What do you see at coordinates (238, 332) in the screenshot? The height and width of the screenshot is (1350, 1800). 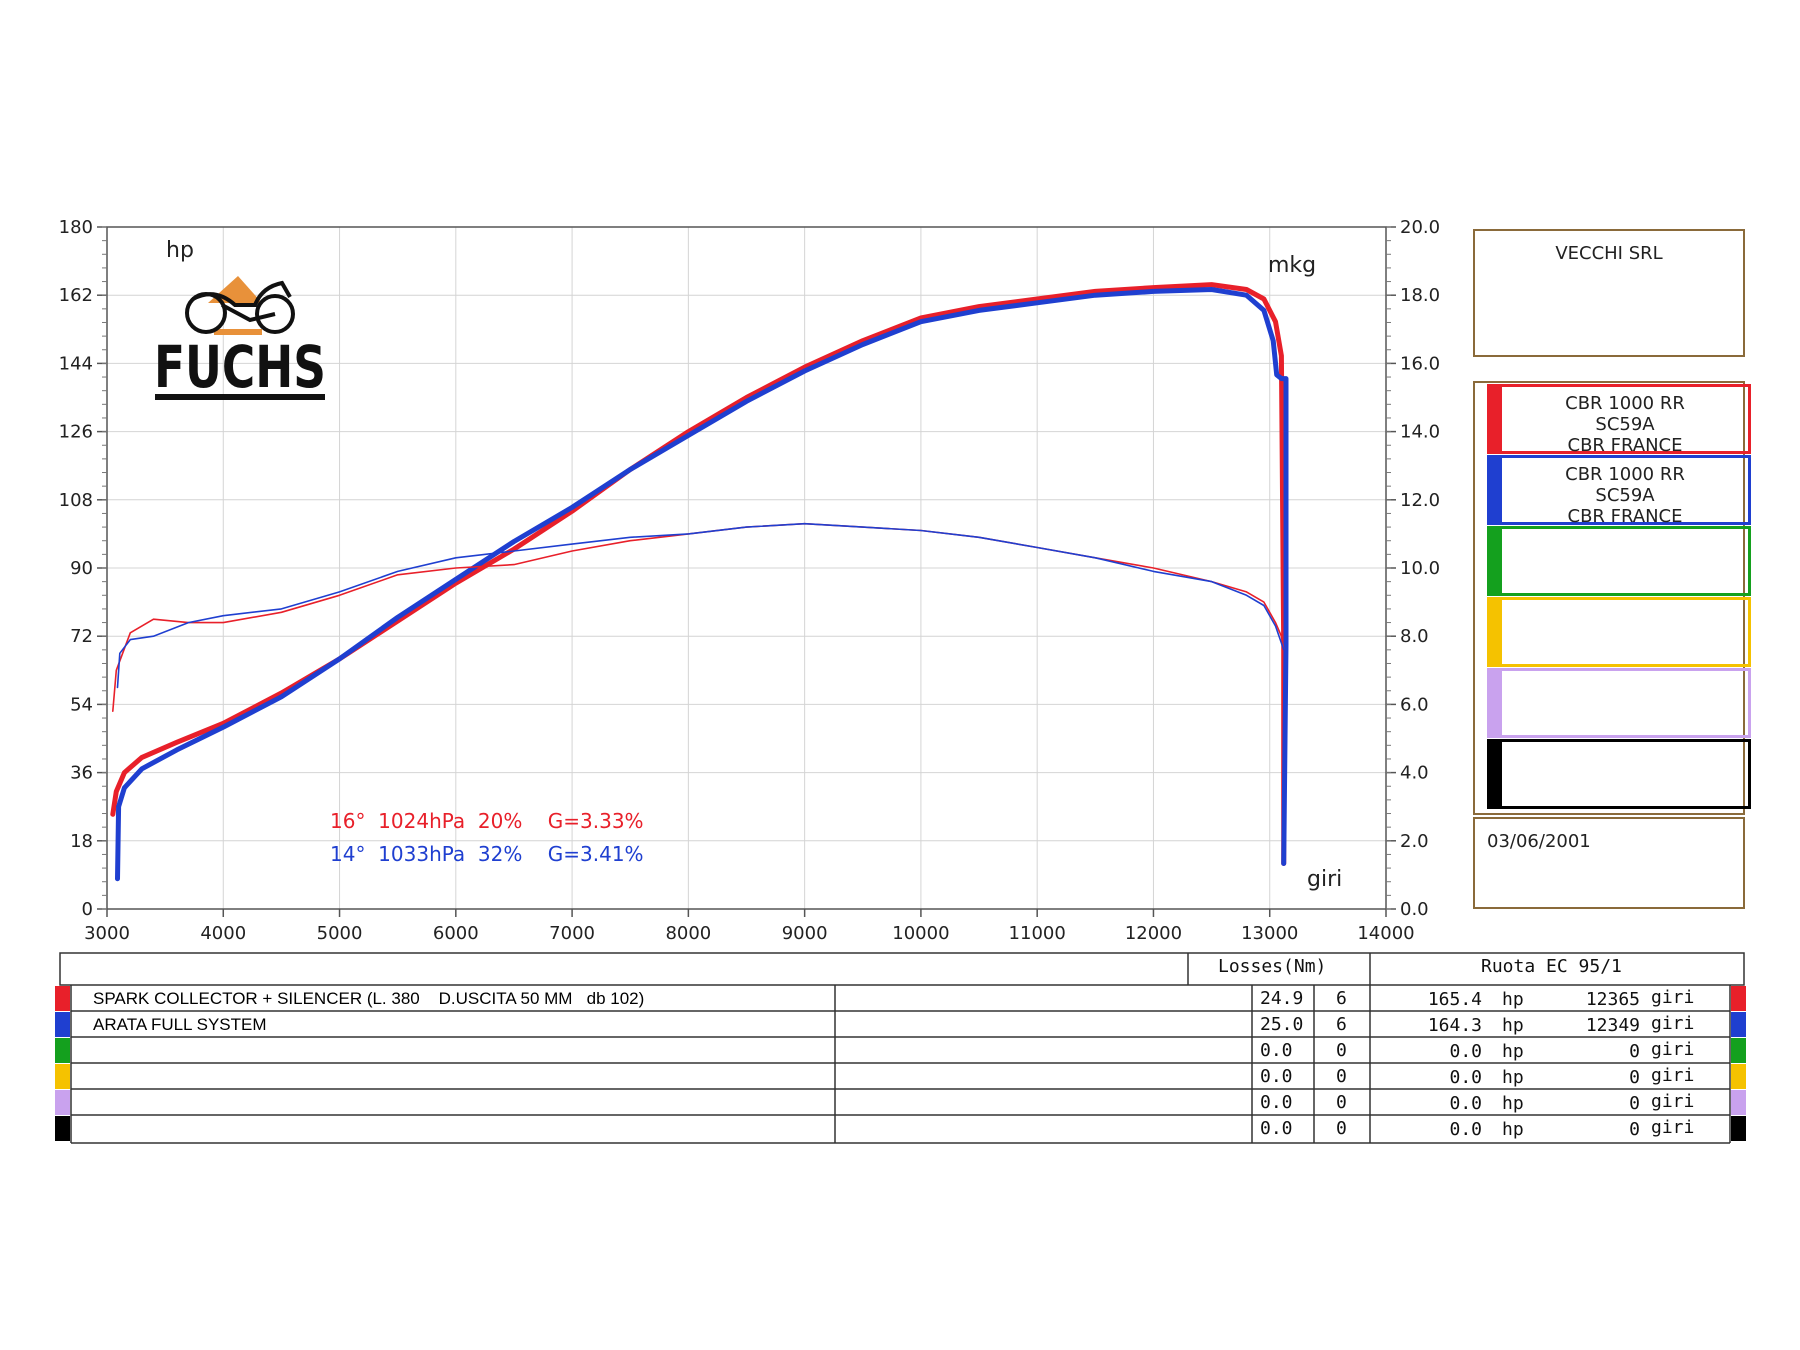 I see `logo-underline` at bounding box center [238, 332].